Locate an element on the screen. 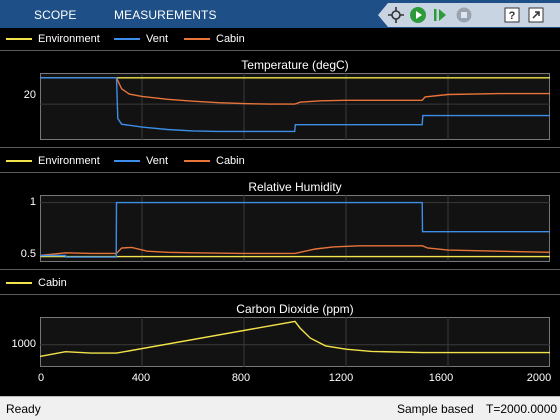 This screenshot has width=560, height=420. plot-title-co2: Carbon Dioxide (ppm) is located at coordinates (295, 309).